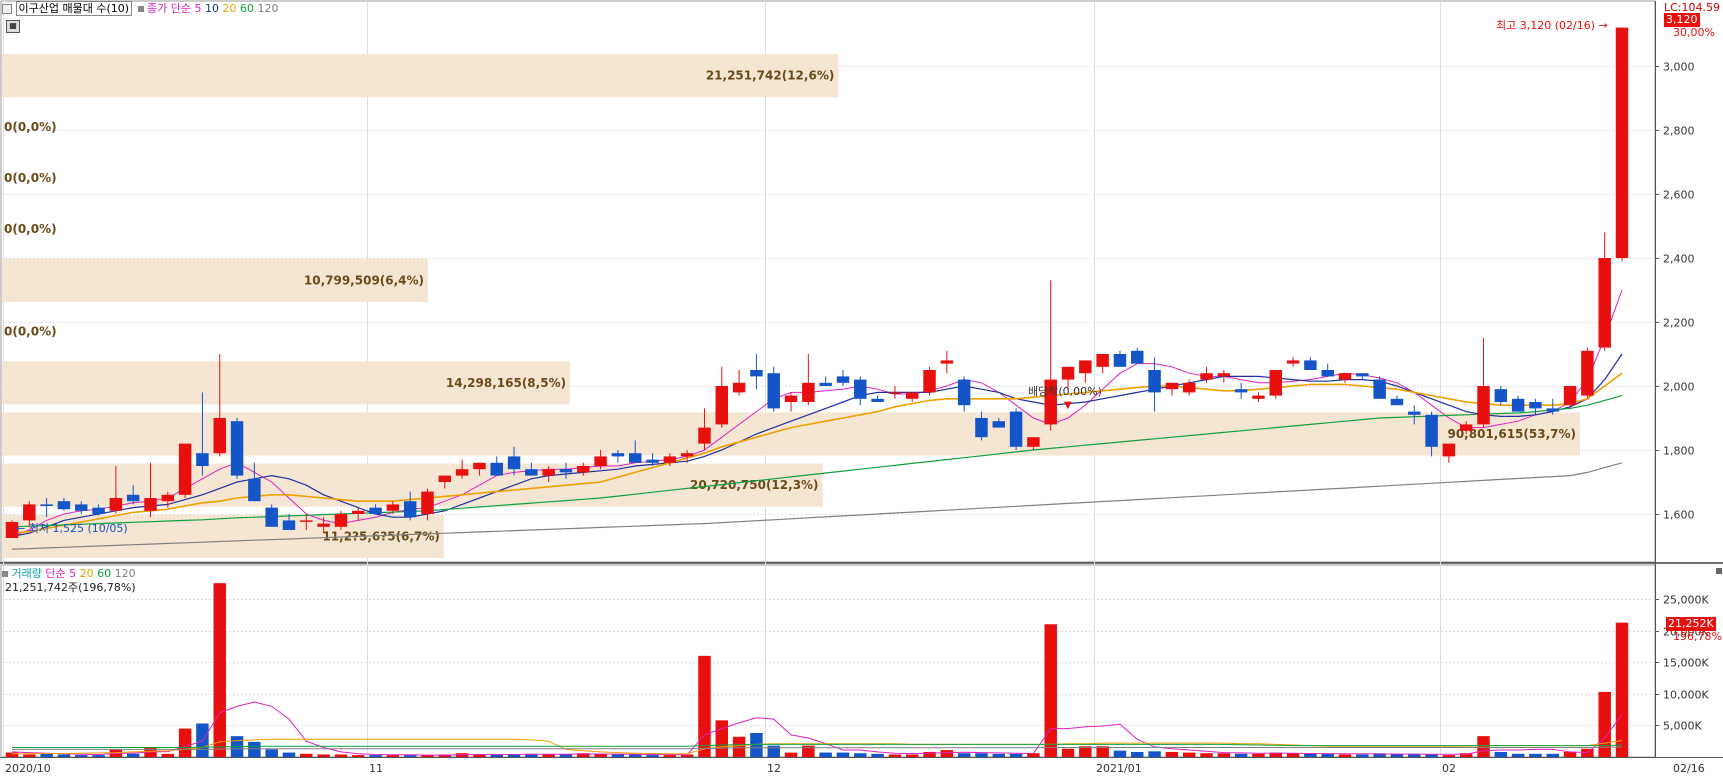 Image resolution: width=1723 pixels, height=783 pixels. What do you see at coordinates (506, 383) in the screenshot?
I see `volume-profile-label: 14,298,165(8,5%)` at bounding box center [506, 383].